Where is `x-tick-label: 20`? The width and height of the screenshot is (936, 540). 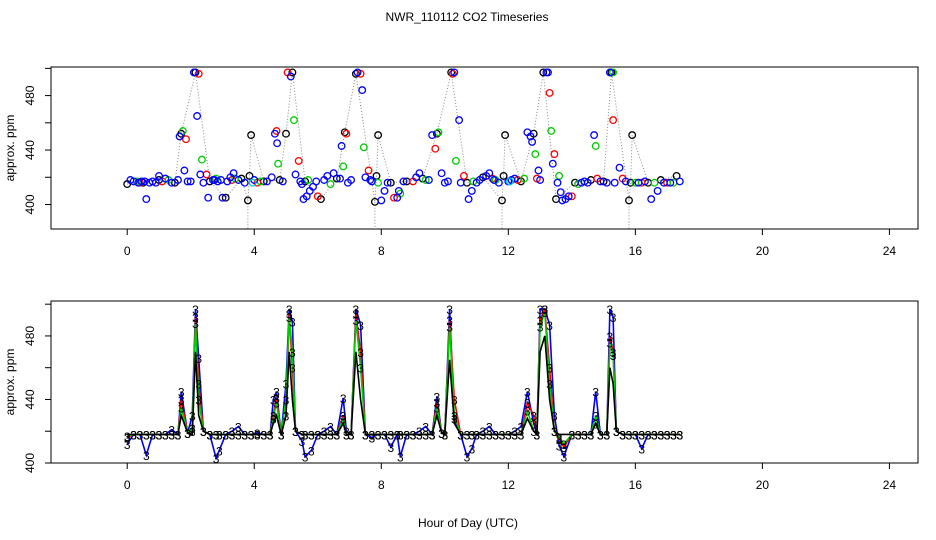 x-tick-label: 20 is located at coordinates (763, 485).